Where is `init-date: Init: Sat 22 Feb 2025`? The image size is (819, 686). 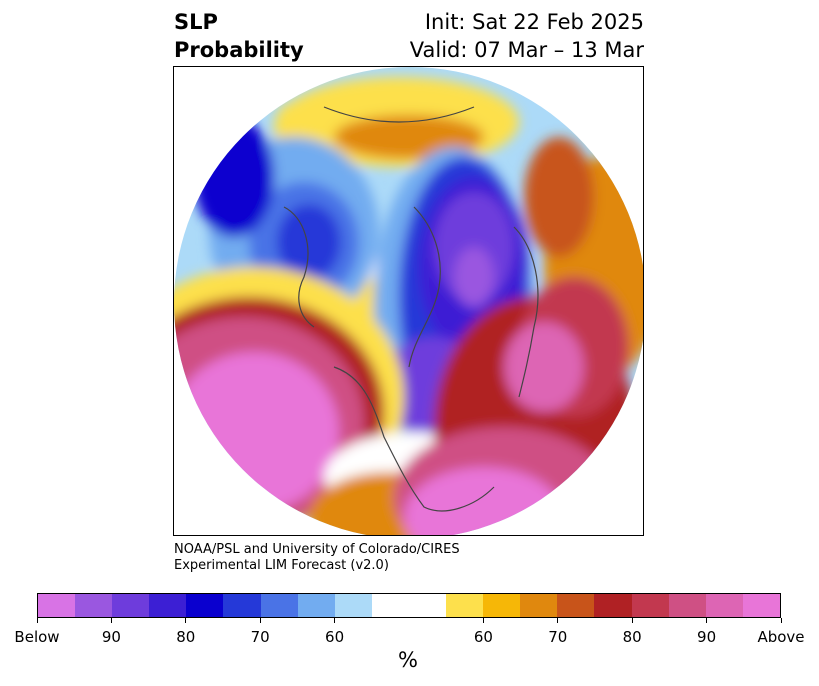
init-date: Init: Sat 22 Feb 2025 is located at coordinates (534, 22).